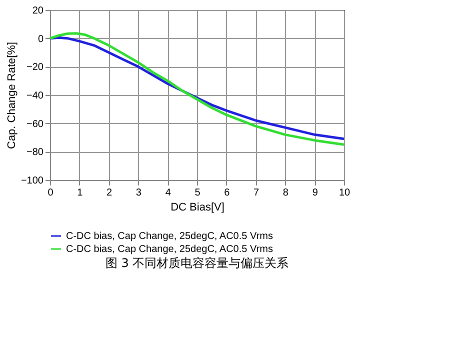 The image size is (476, 341). Describe the element at coordinates (168, 193) in the screenshot. I see `x-tick-label: 4` at that location.